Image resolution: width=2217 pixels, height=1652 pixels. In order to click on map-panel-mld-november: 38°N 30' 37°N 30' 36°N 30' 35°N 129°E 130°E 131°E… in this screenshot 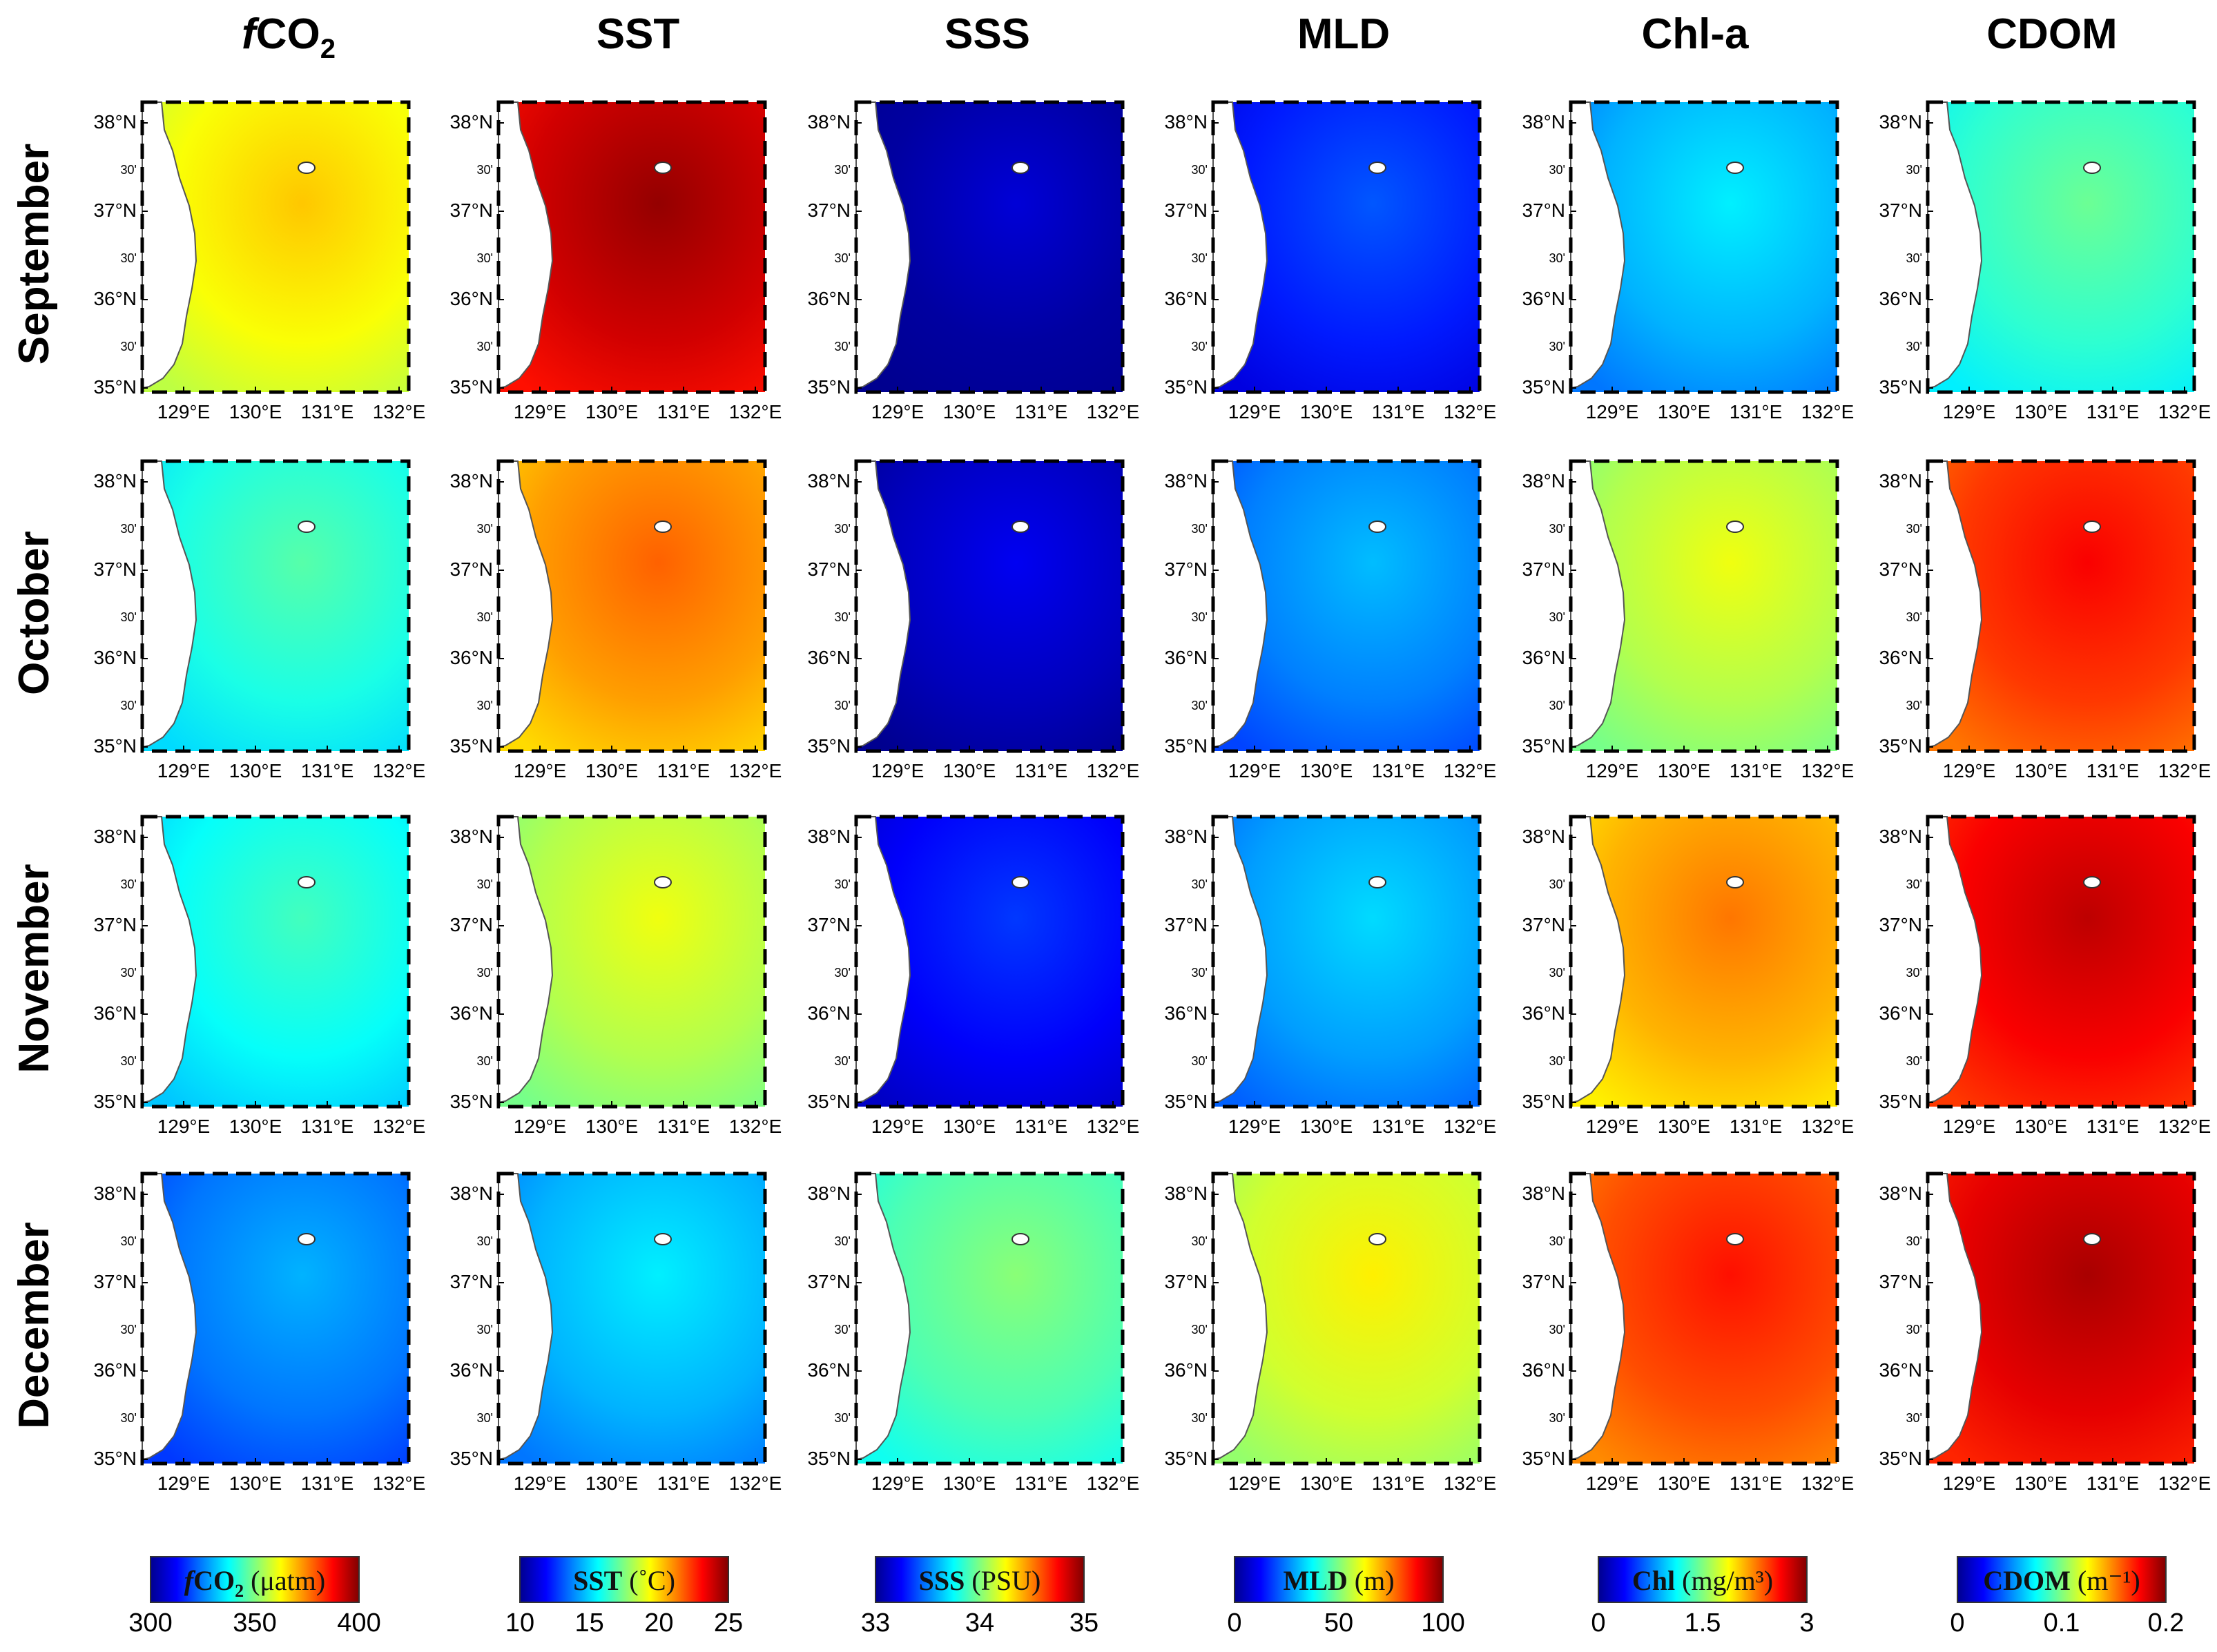, I will do `click(1330, 976)`.